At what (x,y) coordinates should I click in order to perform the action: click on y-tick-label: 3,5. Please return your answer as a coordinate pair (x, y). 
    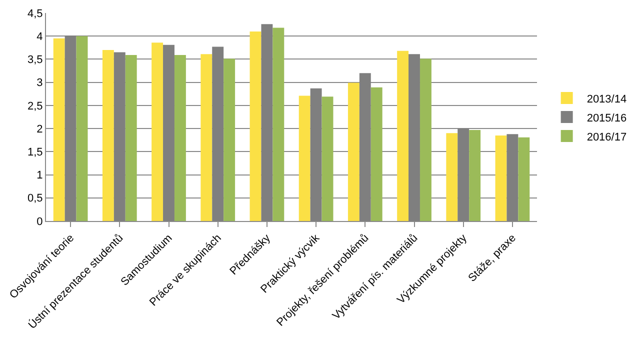
    Looking at the image, I should click on (35, 60).